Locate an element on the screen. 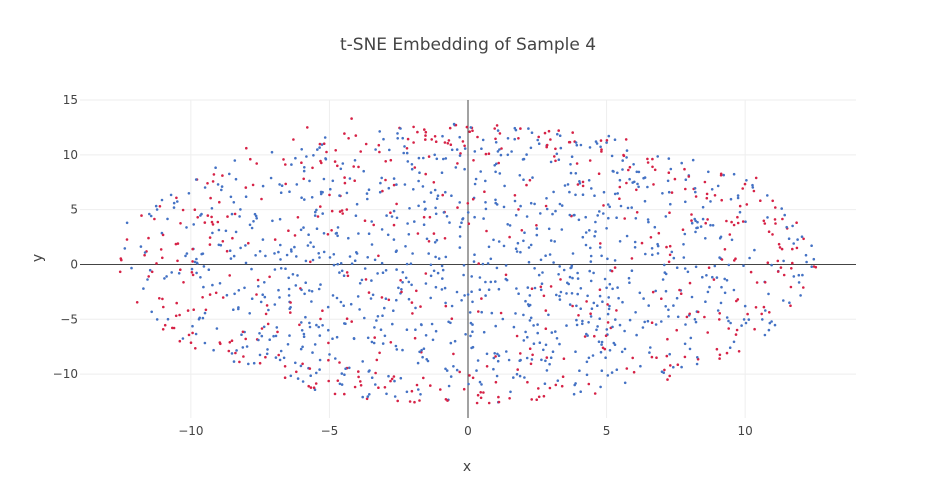  x-tick-labels: −10 −5 0 5 10 is located at coordinates (465, 431).